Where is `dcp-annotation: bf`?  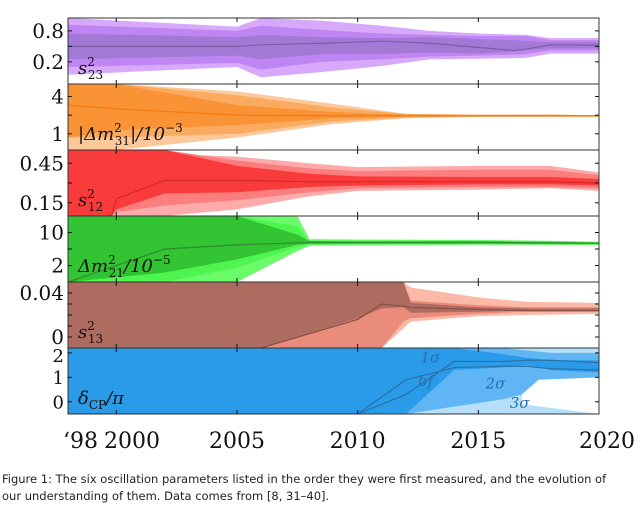
dcp-annotation: bf is located at coordinates (427, 381).